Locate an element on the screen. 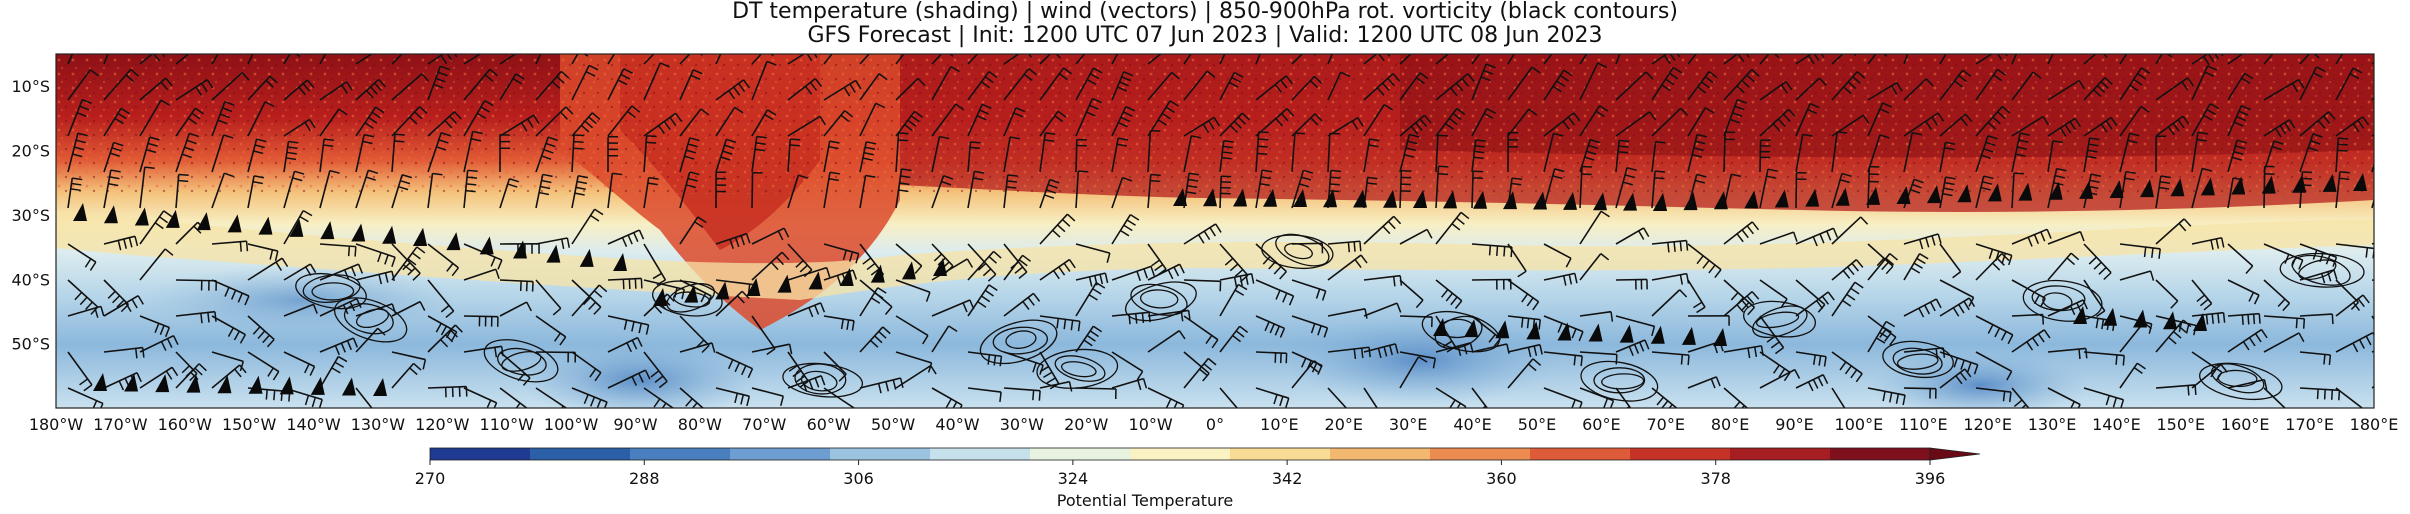 This screenshot has height=514, width=2410. lon-label: 30°W is located at coordinates (1022, 424).